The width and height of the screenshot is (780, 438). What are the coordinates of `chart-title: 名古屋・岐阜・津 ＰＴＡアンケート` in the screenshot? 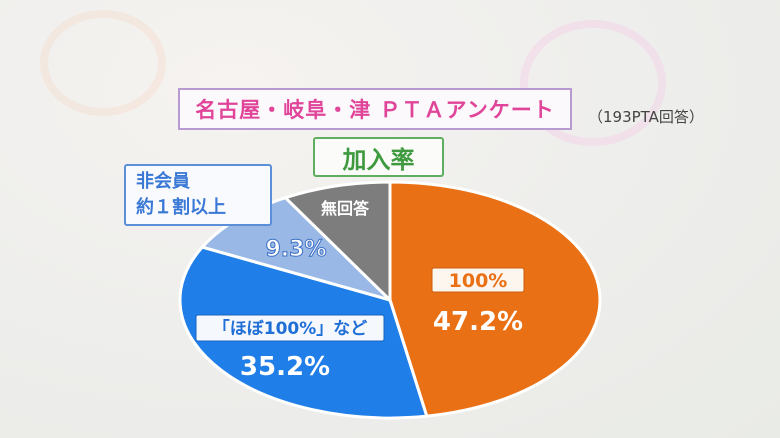 It's located at (375, 109).